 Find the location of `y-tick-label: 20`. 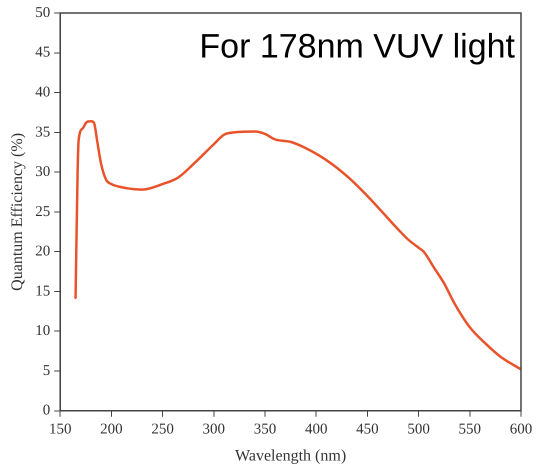

y-tick-label: 20 is located at coordinates (42, 252).